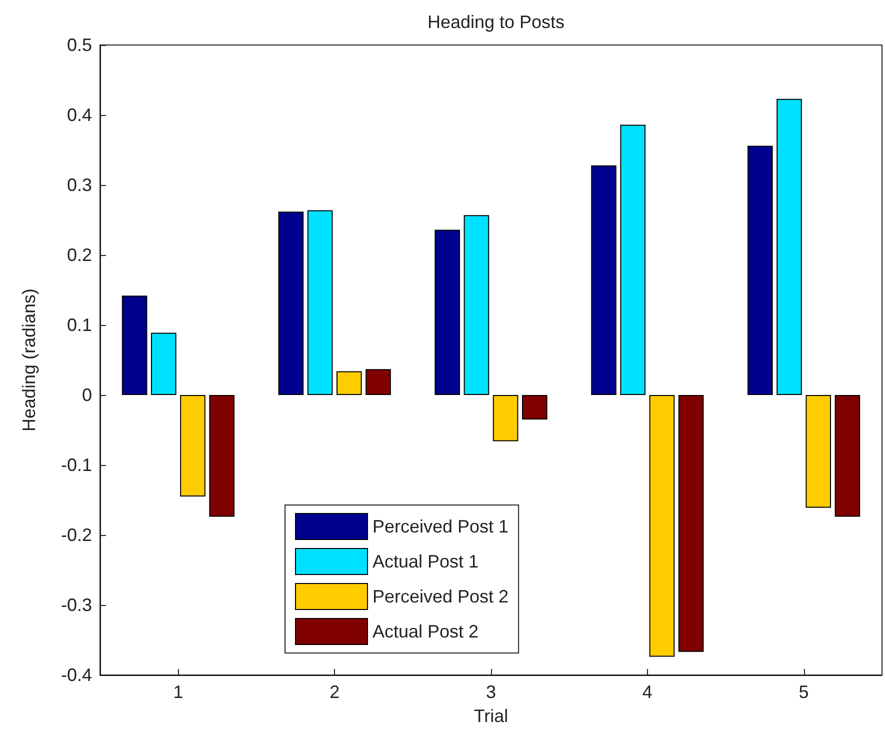 The width and height of the screenshot is (885, 736). Describe the element at coordinates (647, 692) in the screenshot. I see `x-tick-label: 4` at that location.